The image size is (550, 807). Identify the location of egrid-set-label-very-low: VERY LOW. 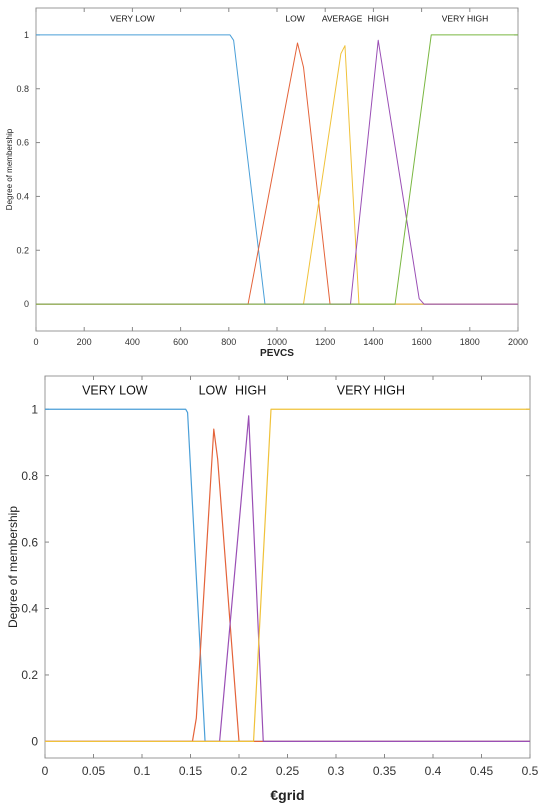
(115, 390).